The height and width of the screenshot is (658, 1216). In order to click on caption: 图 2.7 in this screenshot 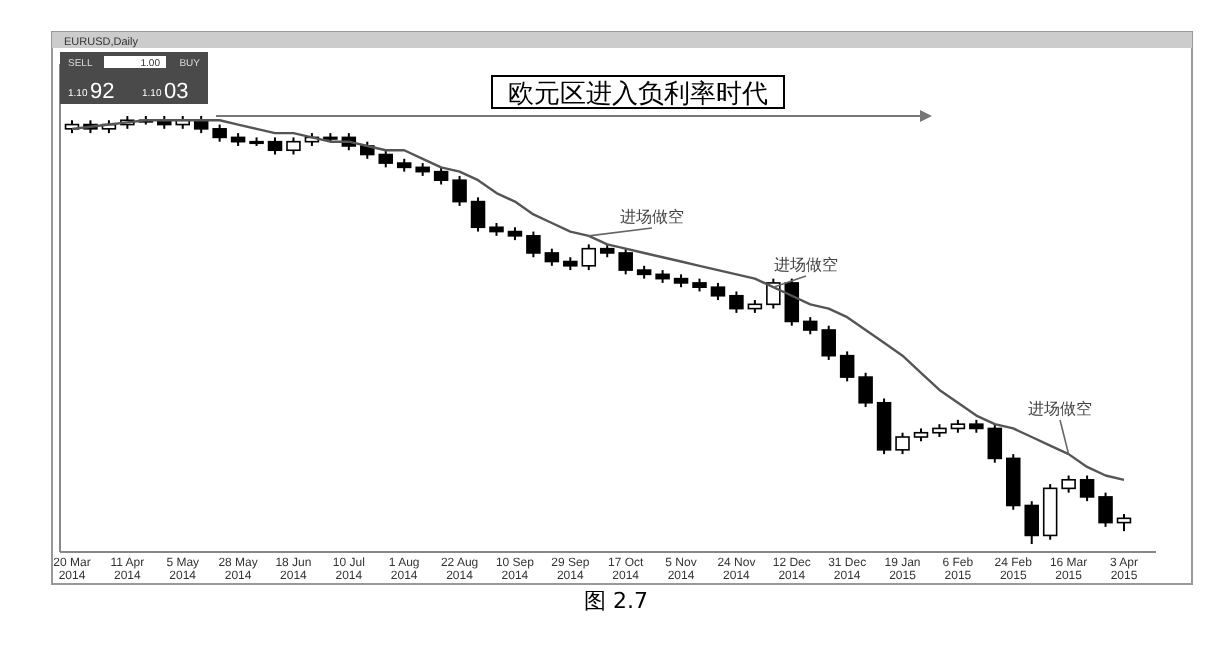, I will do `click(616, 601)`.